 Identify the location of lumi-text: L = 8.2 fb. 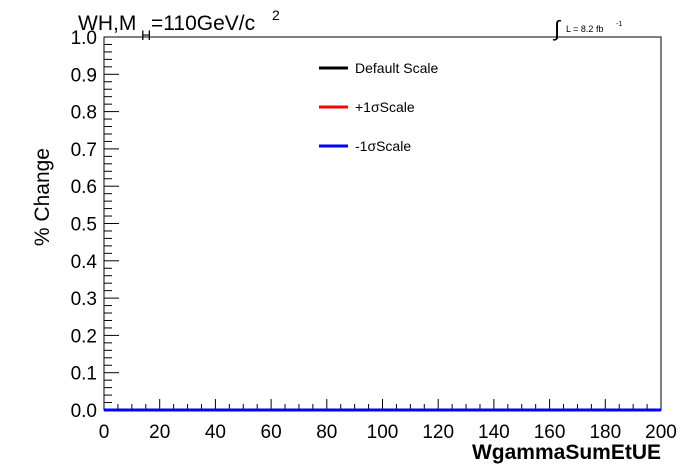
(584, 29).